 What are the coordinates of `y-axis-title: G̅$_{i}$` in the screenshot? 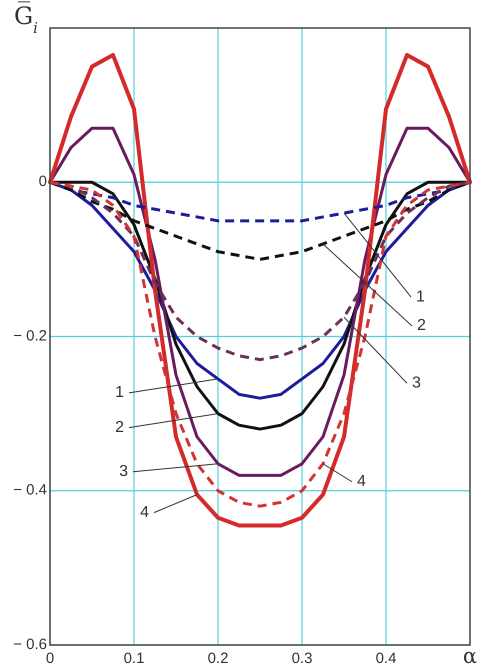 It's located at (26, 18).